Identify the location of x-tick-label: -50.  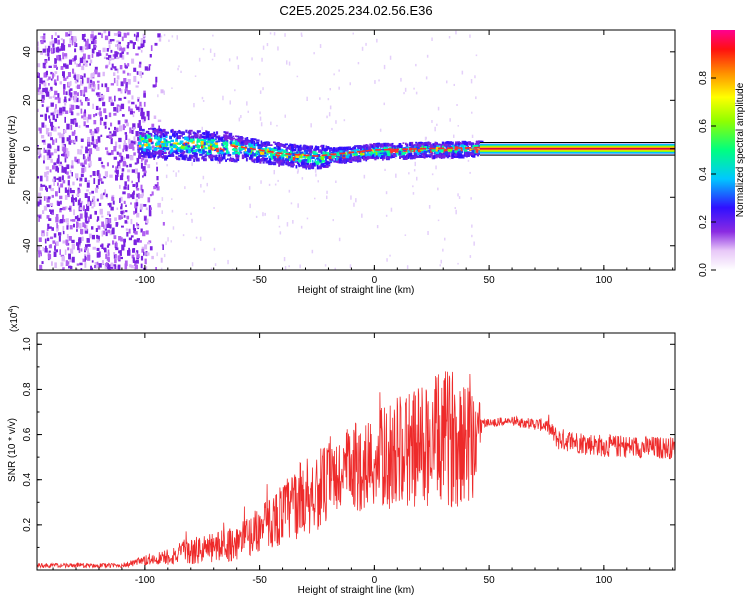
(259, 280).